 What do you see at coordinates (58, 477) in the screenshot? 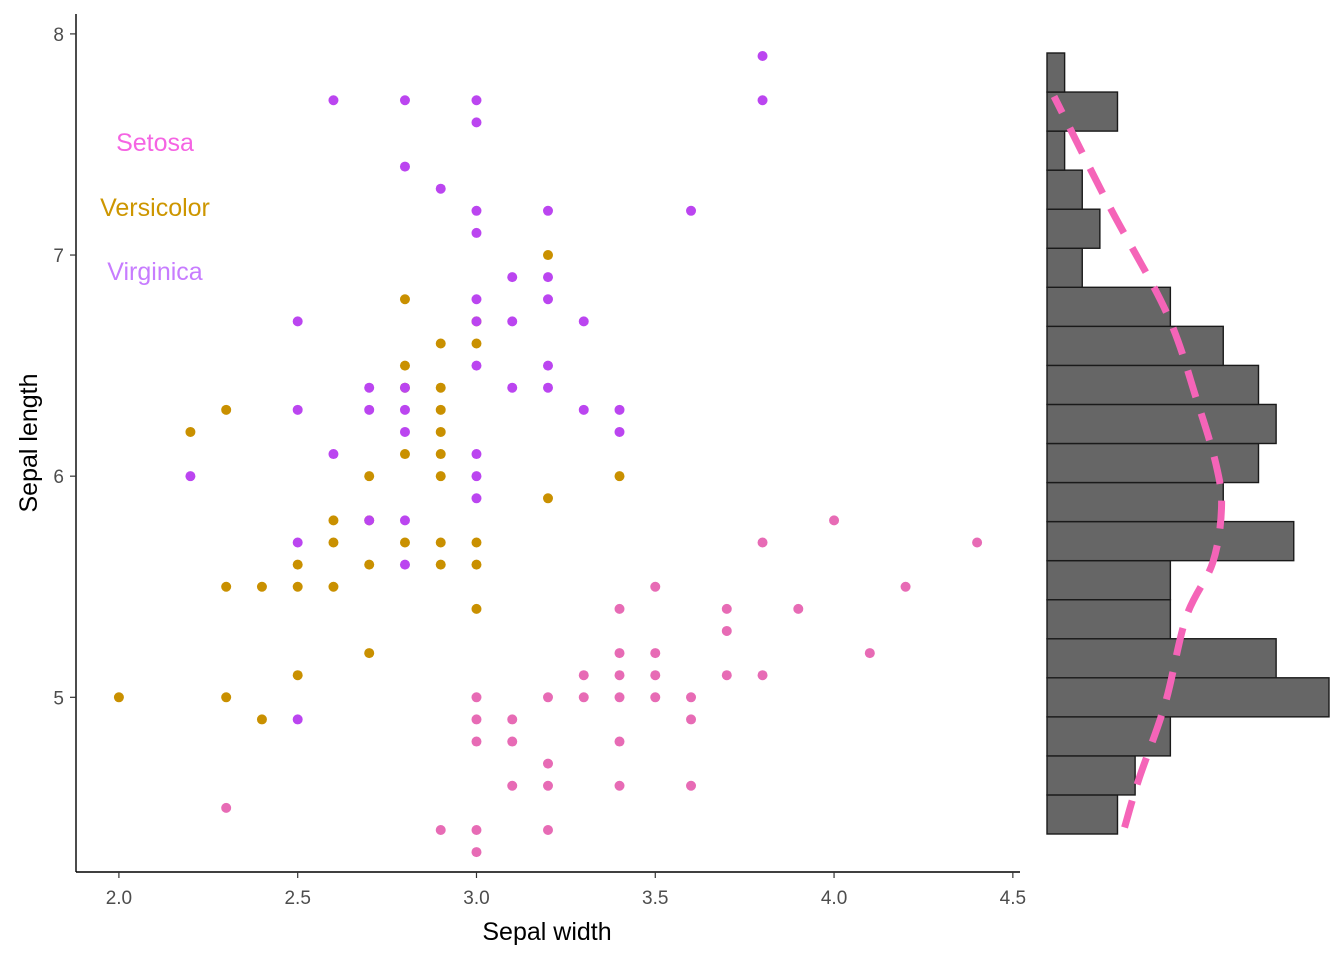
I see `y-tick-label: 6` at bounding box center [58, 477].